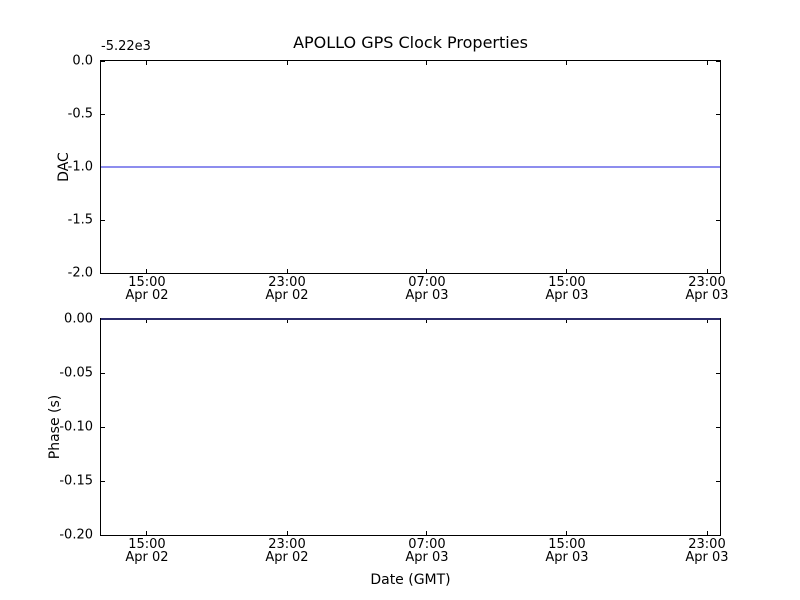  I want to click on y-tick-label: 0.0, so click(82, 61).